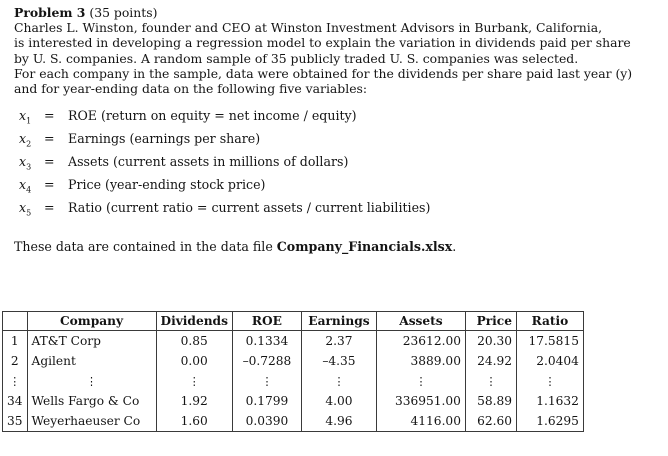  I want to click on problem-heading: Problem 3 (35 points), so click(336, 12).